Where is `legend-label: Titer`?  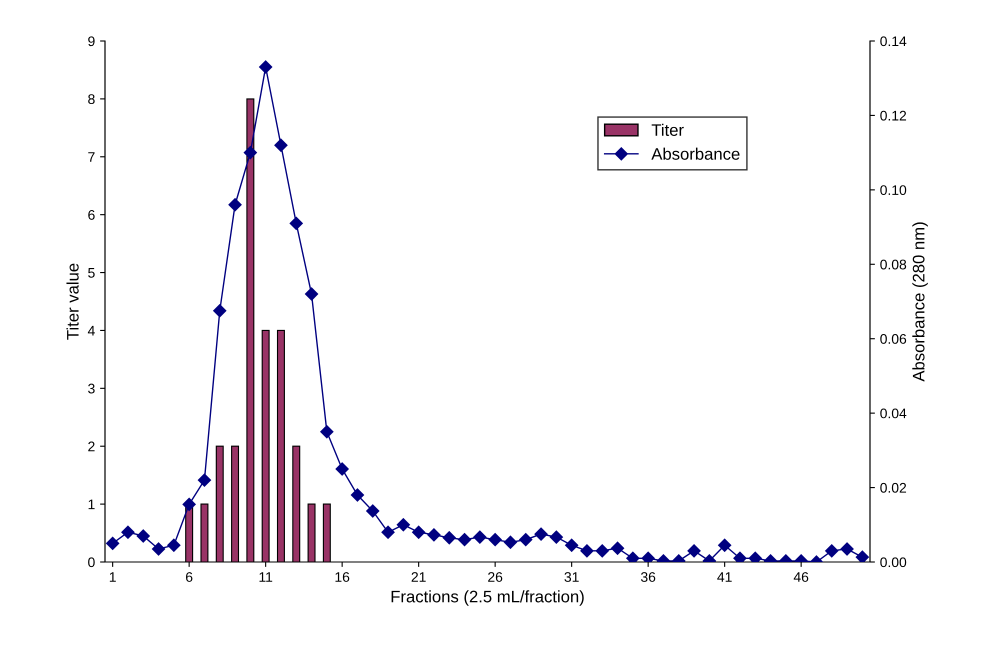 legend-label: Titer is located at coordinates (668, 130).